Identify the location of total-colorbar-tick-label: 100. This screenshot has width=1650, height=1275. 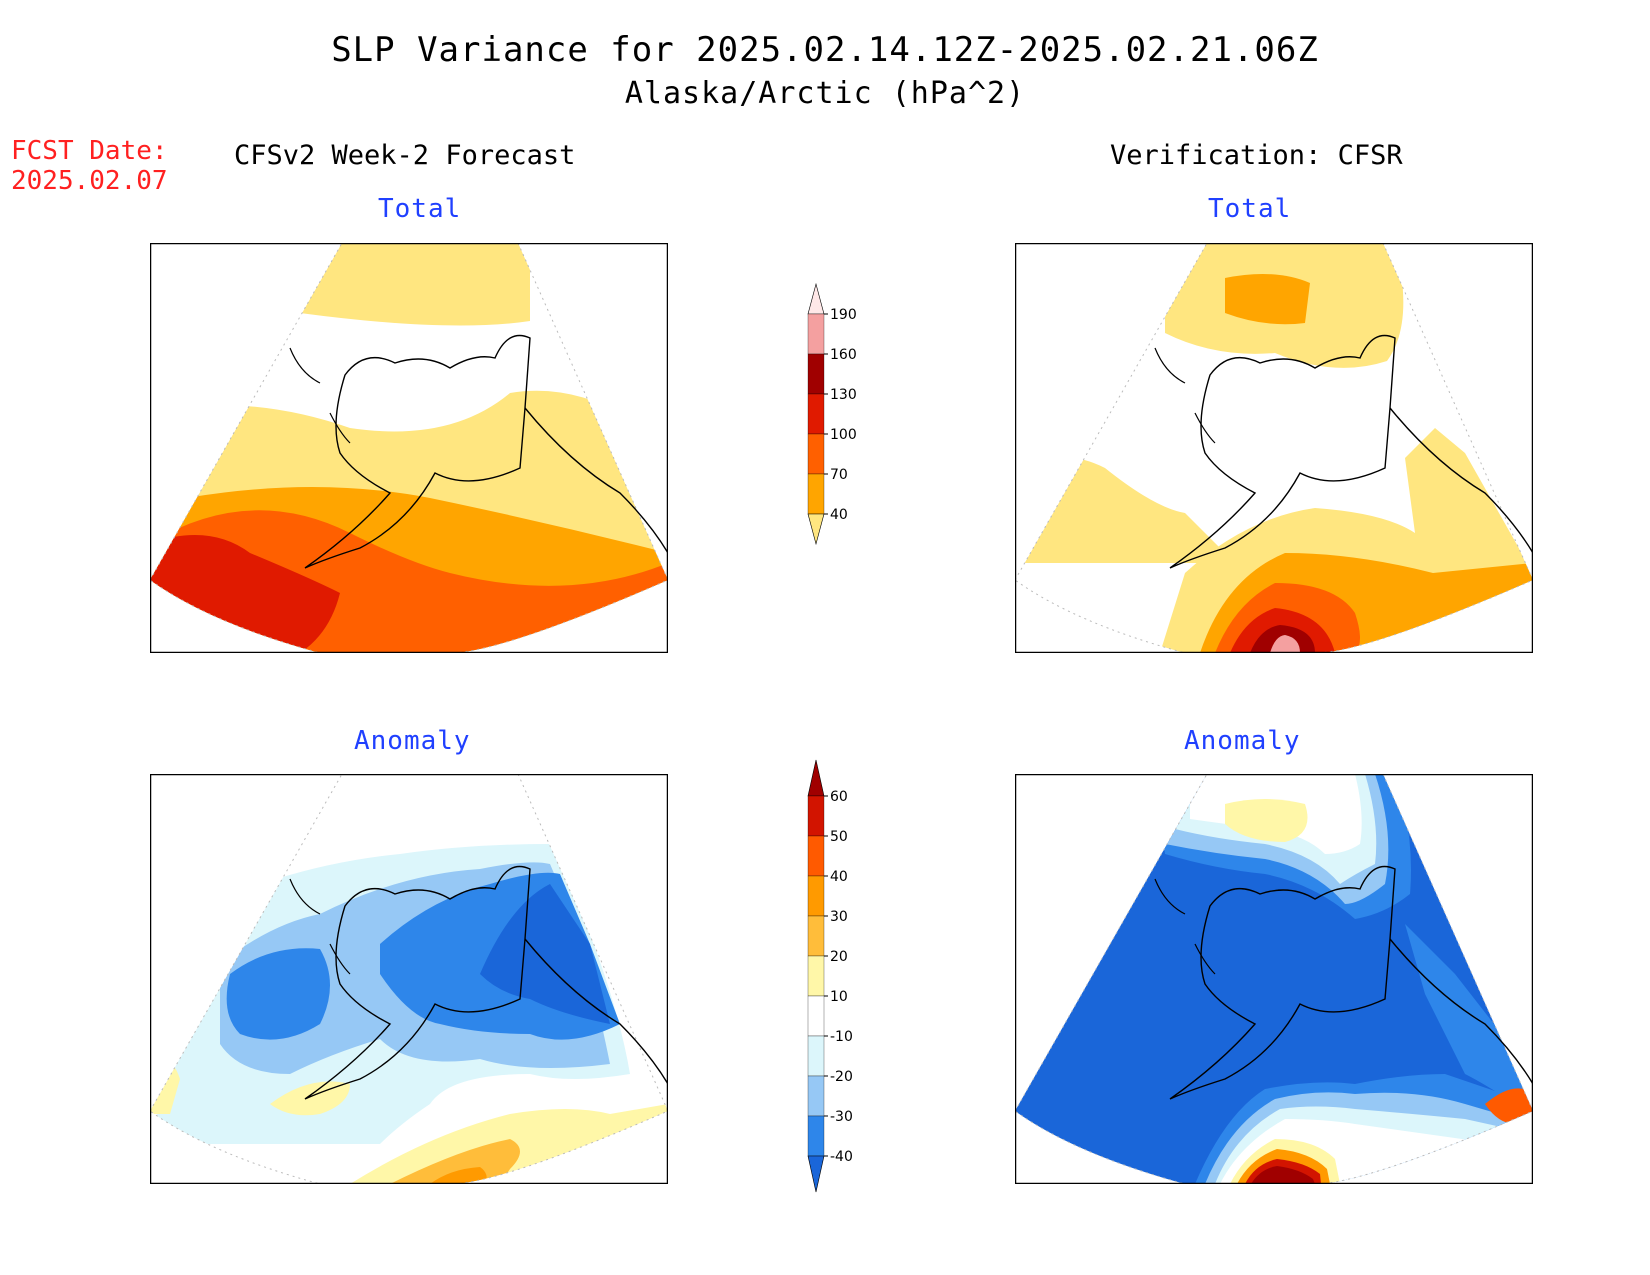
(843, 435).